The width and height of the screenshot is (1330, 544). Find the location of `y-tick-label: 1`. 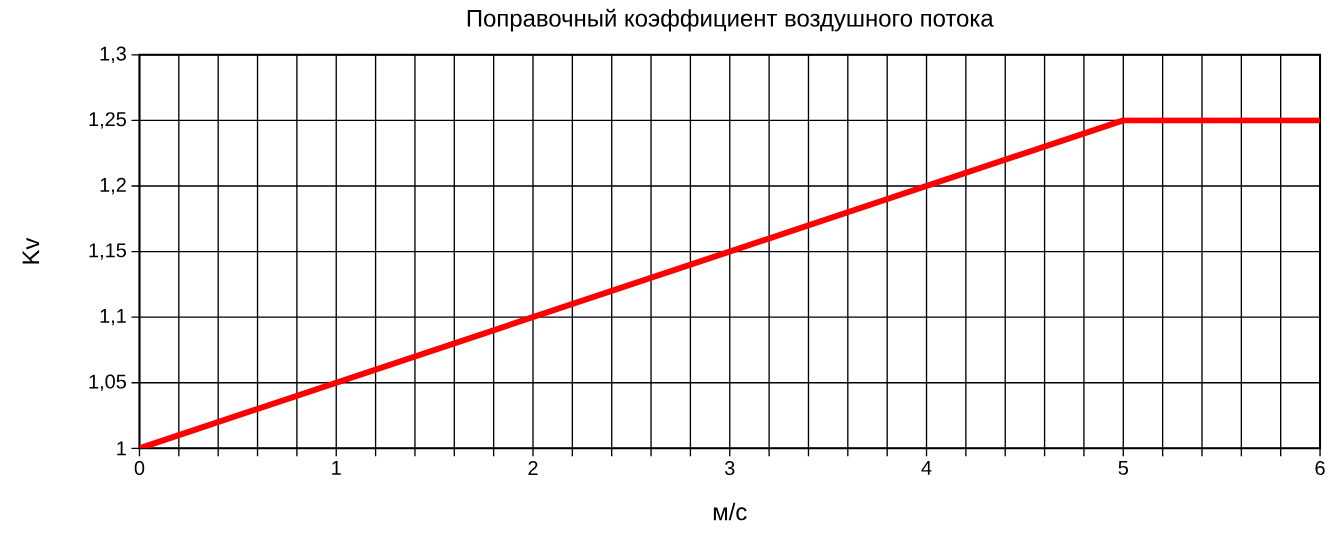

y-tick-label: 1 is located at coordinates (121, 448).